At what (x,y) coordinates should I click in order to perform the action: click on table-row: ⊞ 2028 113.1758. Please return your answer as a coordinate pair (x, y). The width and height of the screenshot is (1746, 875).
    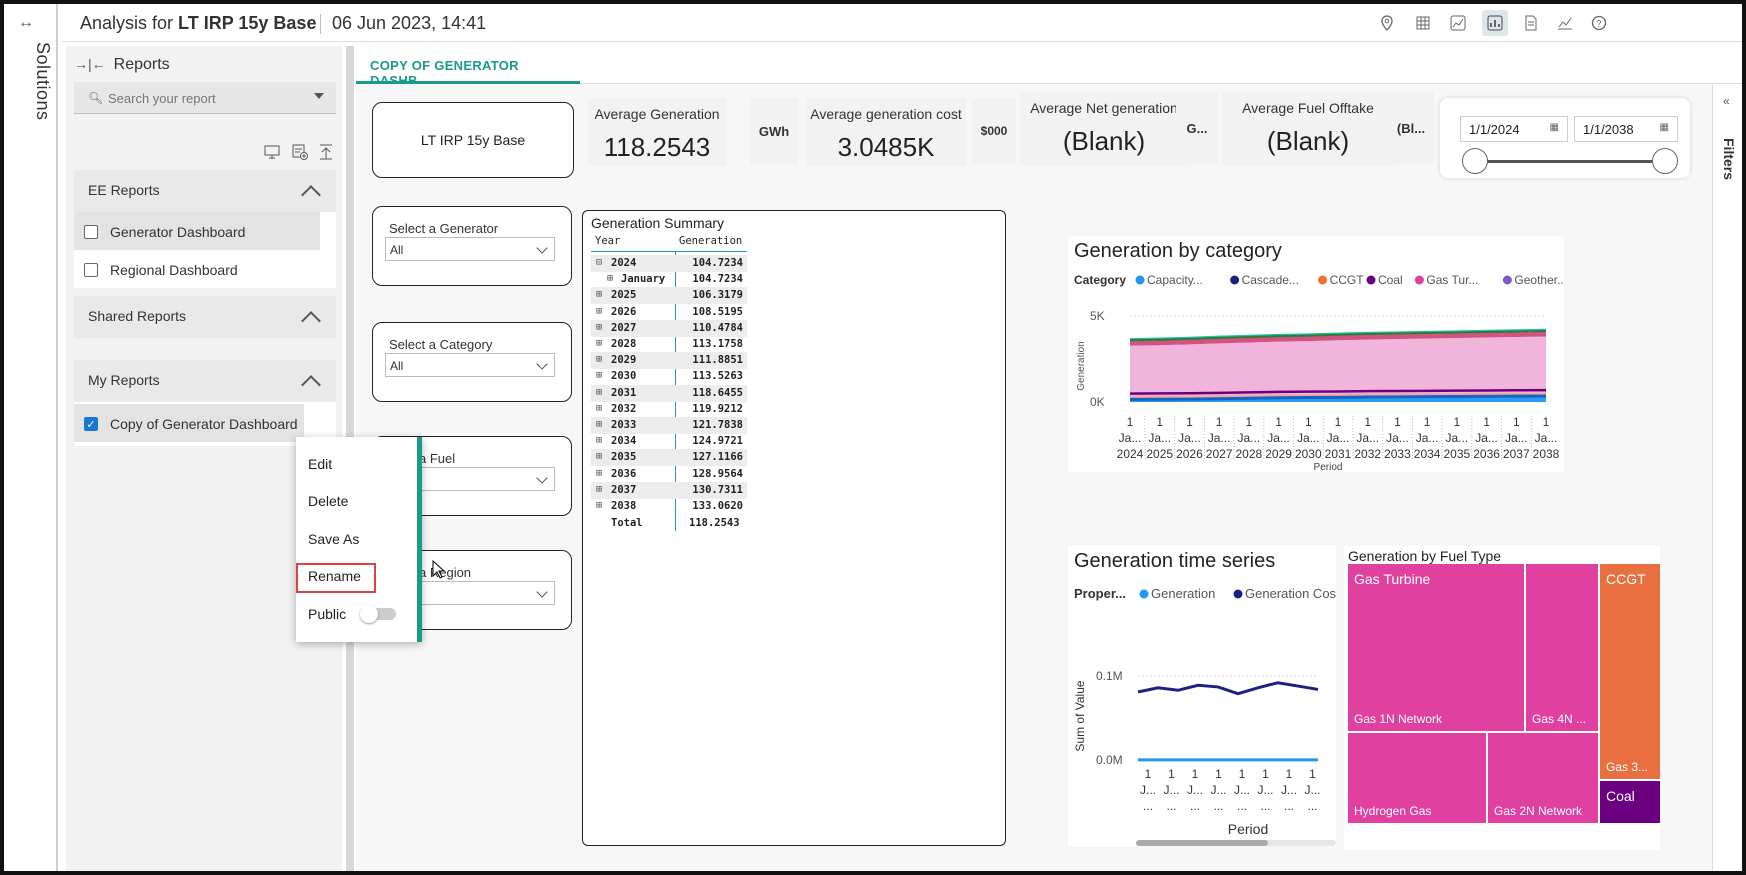
    Looking at the image, I should click on (669, 344).